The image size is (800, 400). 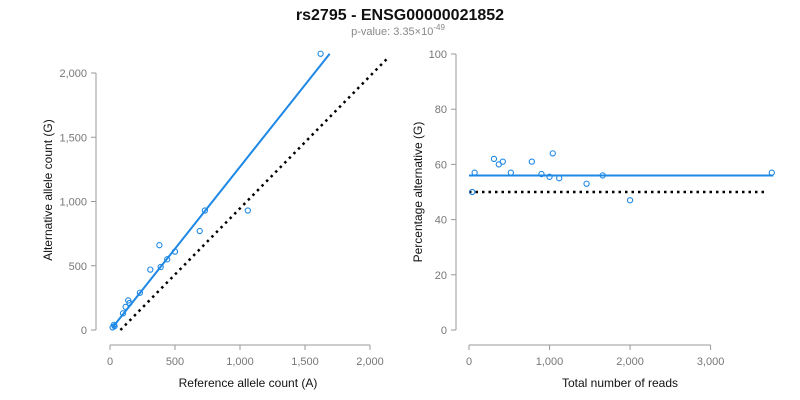 I want to click on y-axis-label: Alternative allele count (G), so click(x=48, y=189).